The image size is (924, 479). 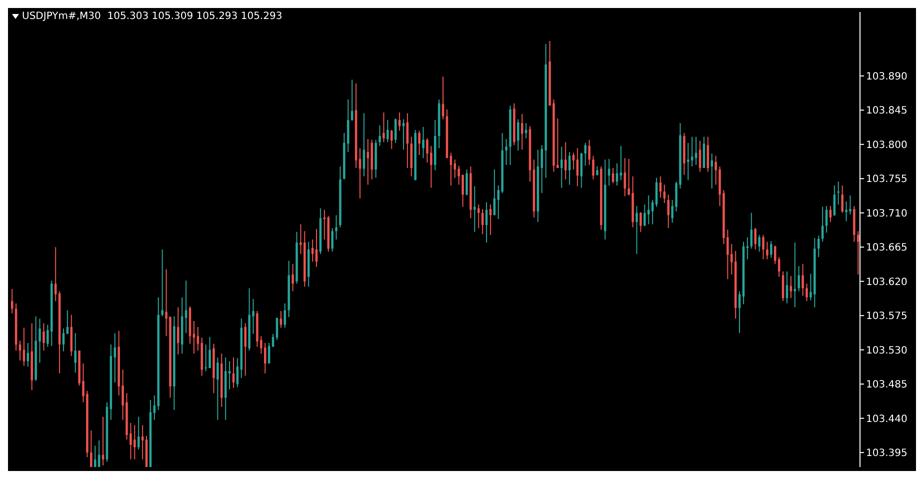 I want to click on y-tick-label: 103.665, so click(x=887, y=248).